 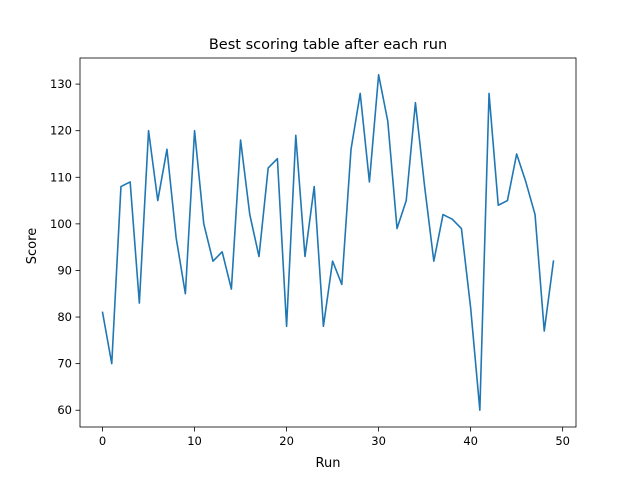 I want to click on y-tick-label: 110, so click(x=61, y=177).